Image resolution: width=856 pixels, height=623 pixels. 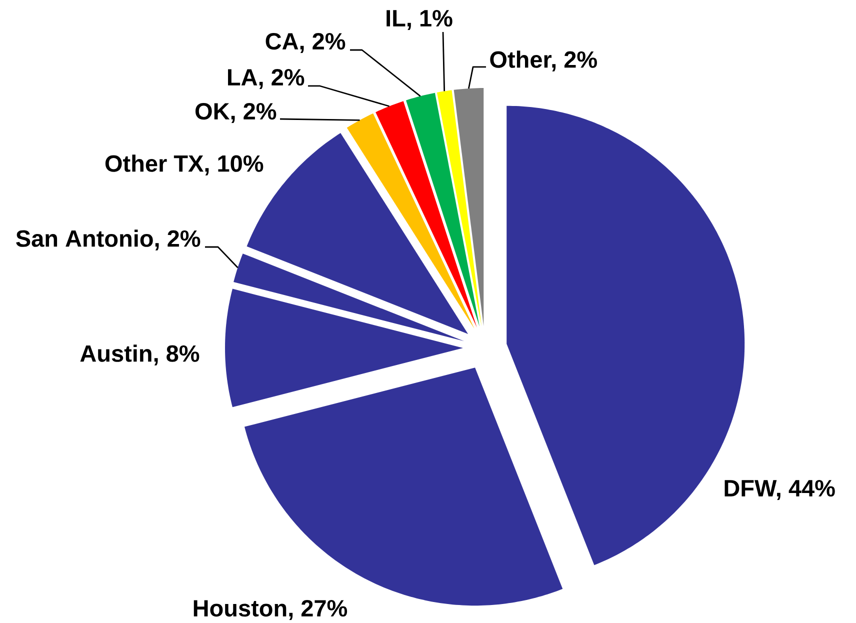 I want to click on slice-label: Houston, 27%, so click(x=271, y=610).